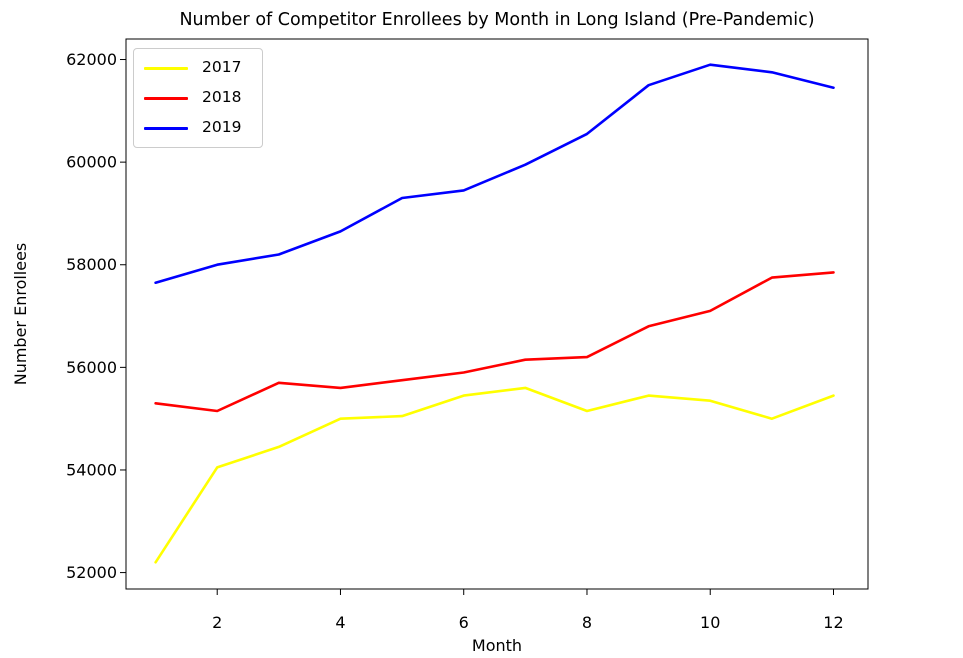 This screenshot has height=658, width=963. What do you see at coordinates (166, 128) in the screenshot?
I see `legend-line-swatch-2019` at bounding box center [166, 128].